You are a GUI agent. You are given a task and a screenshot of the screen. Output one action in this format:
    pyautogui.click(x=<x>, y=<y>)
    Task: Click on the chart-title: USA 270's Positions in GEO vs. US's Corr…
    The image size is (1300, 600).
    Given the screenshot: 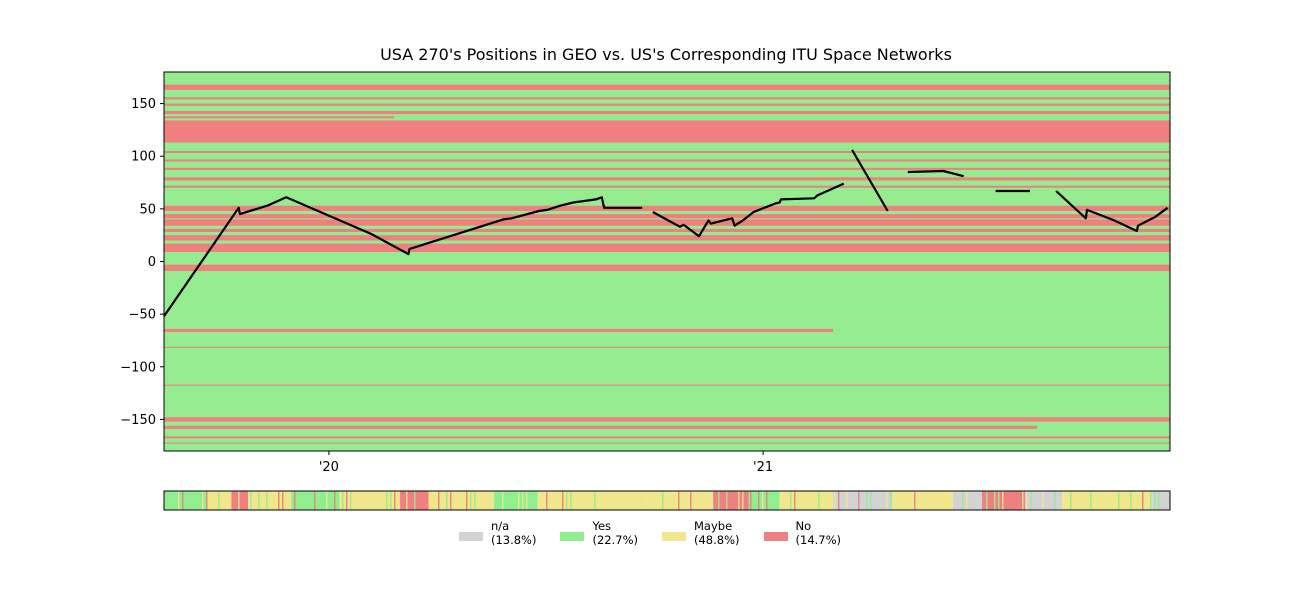 What is the action you would take?
    pyautogui.click(x=666, y=54)
    